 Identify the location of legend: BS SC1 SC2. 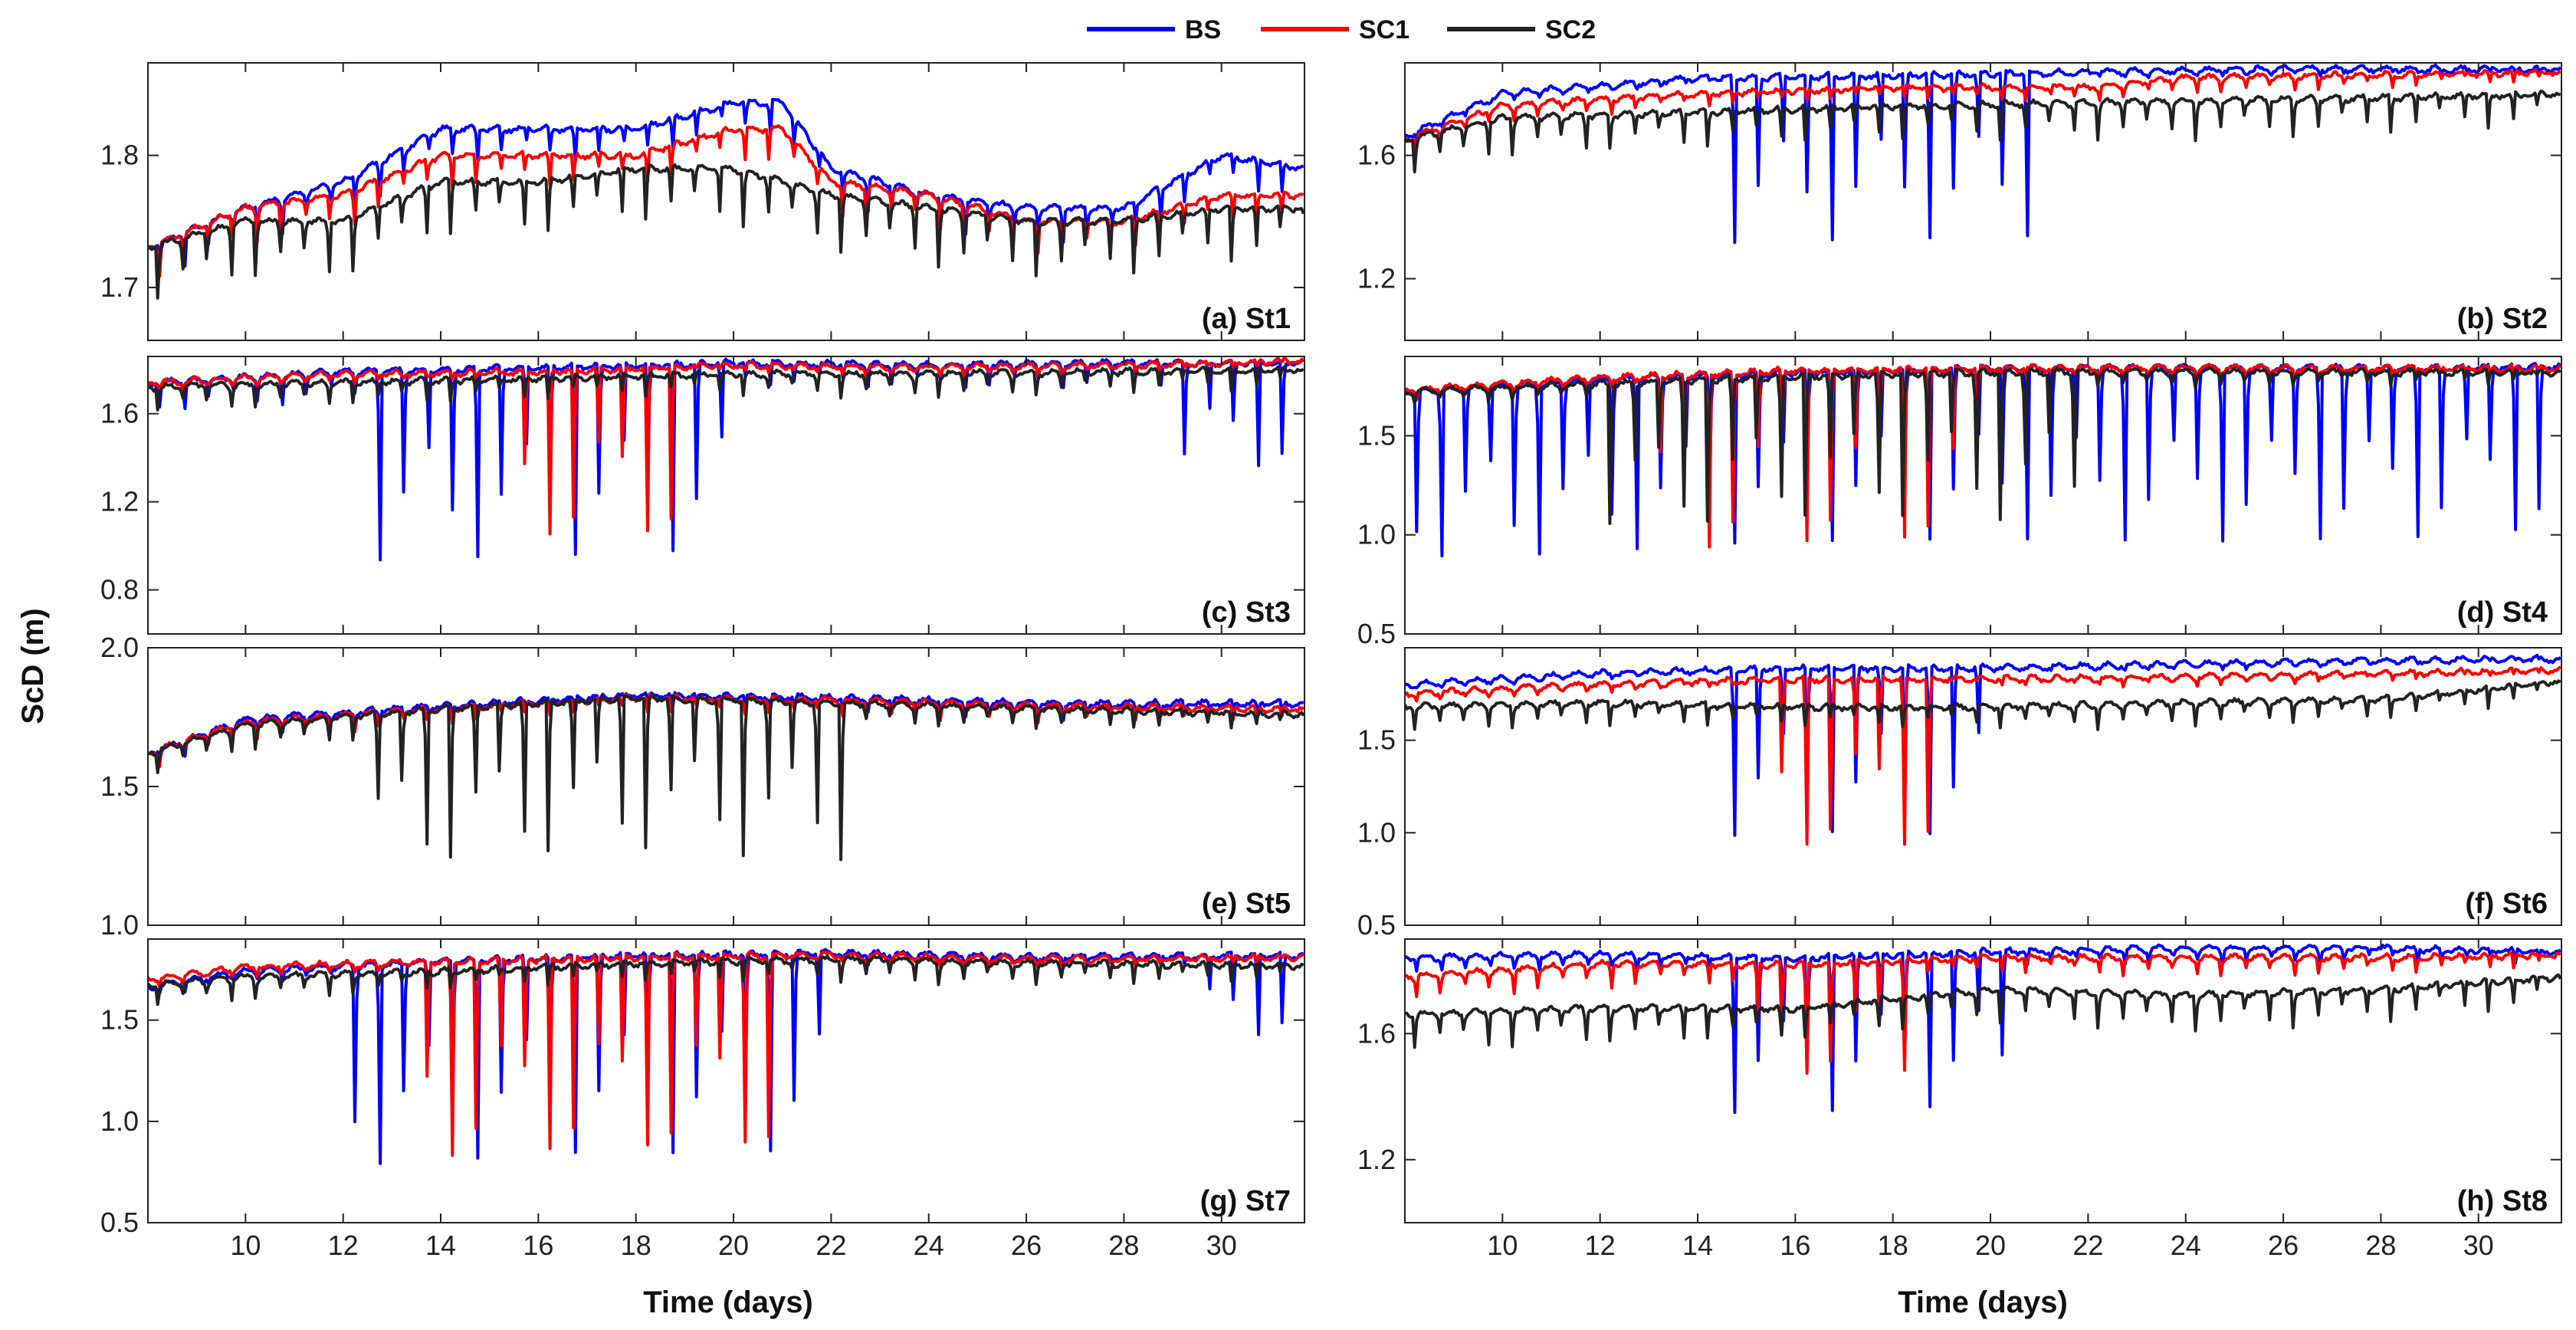
(1341, 29).